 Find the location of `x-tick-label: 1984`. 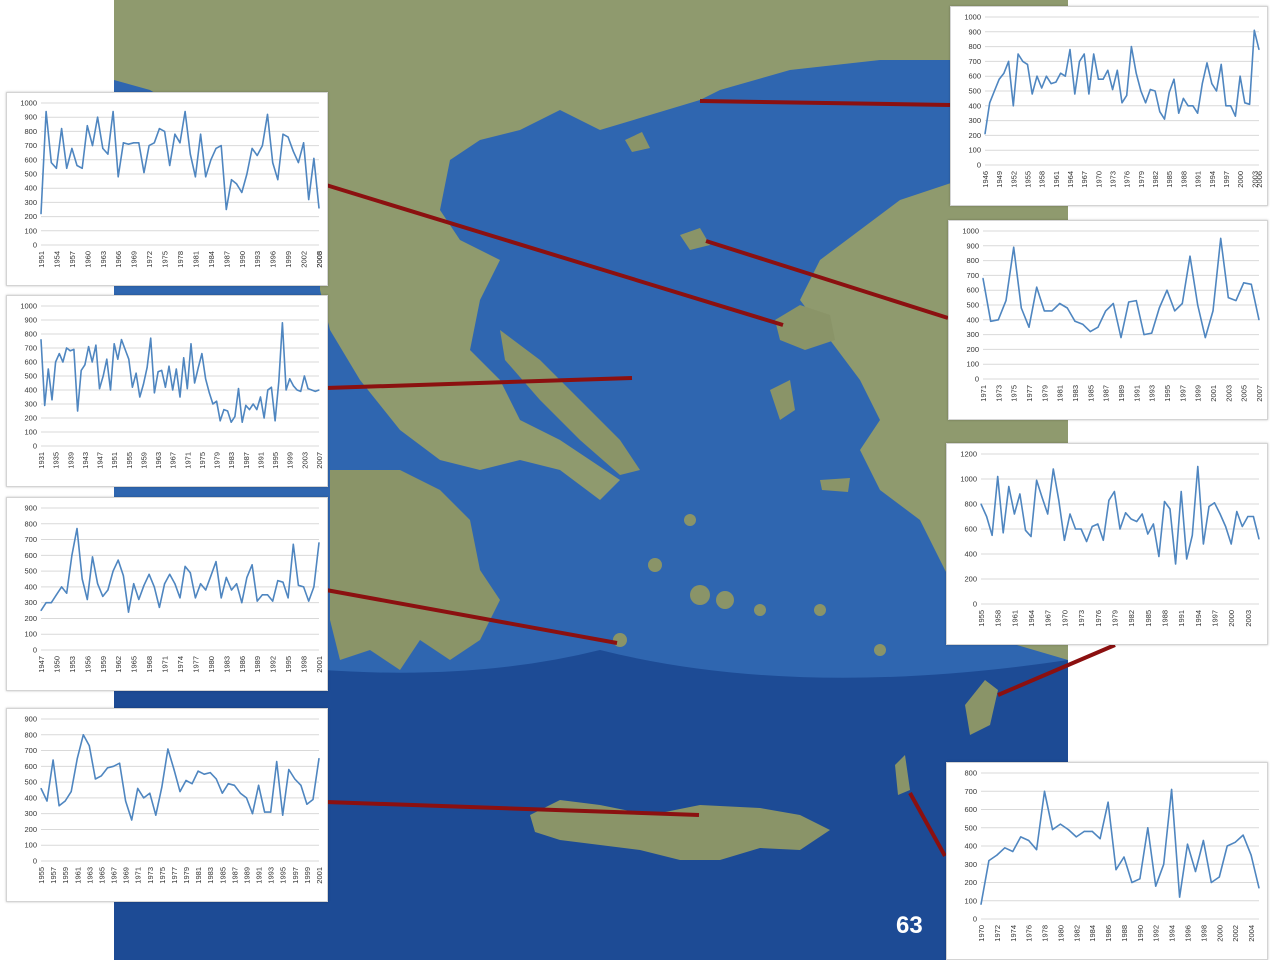

x-tick-label: 1984 is located at coordinates (211, 259).